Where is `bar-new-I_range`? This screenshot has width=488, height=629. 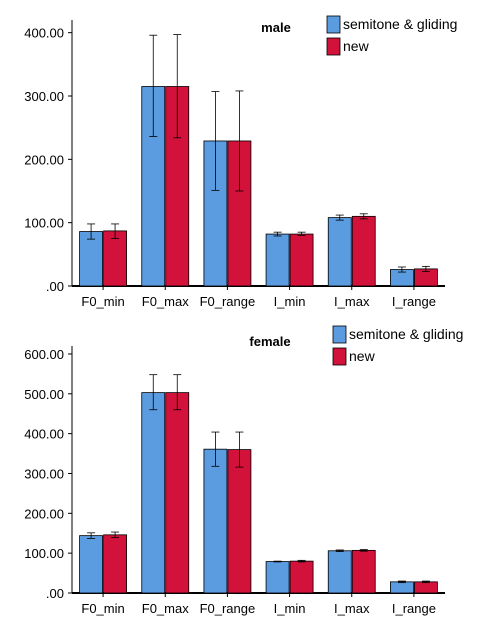
bar-new-I_range is located at coordinates (426, 587).